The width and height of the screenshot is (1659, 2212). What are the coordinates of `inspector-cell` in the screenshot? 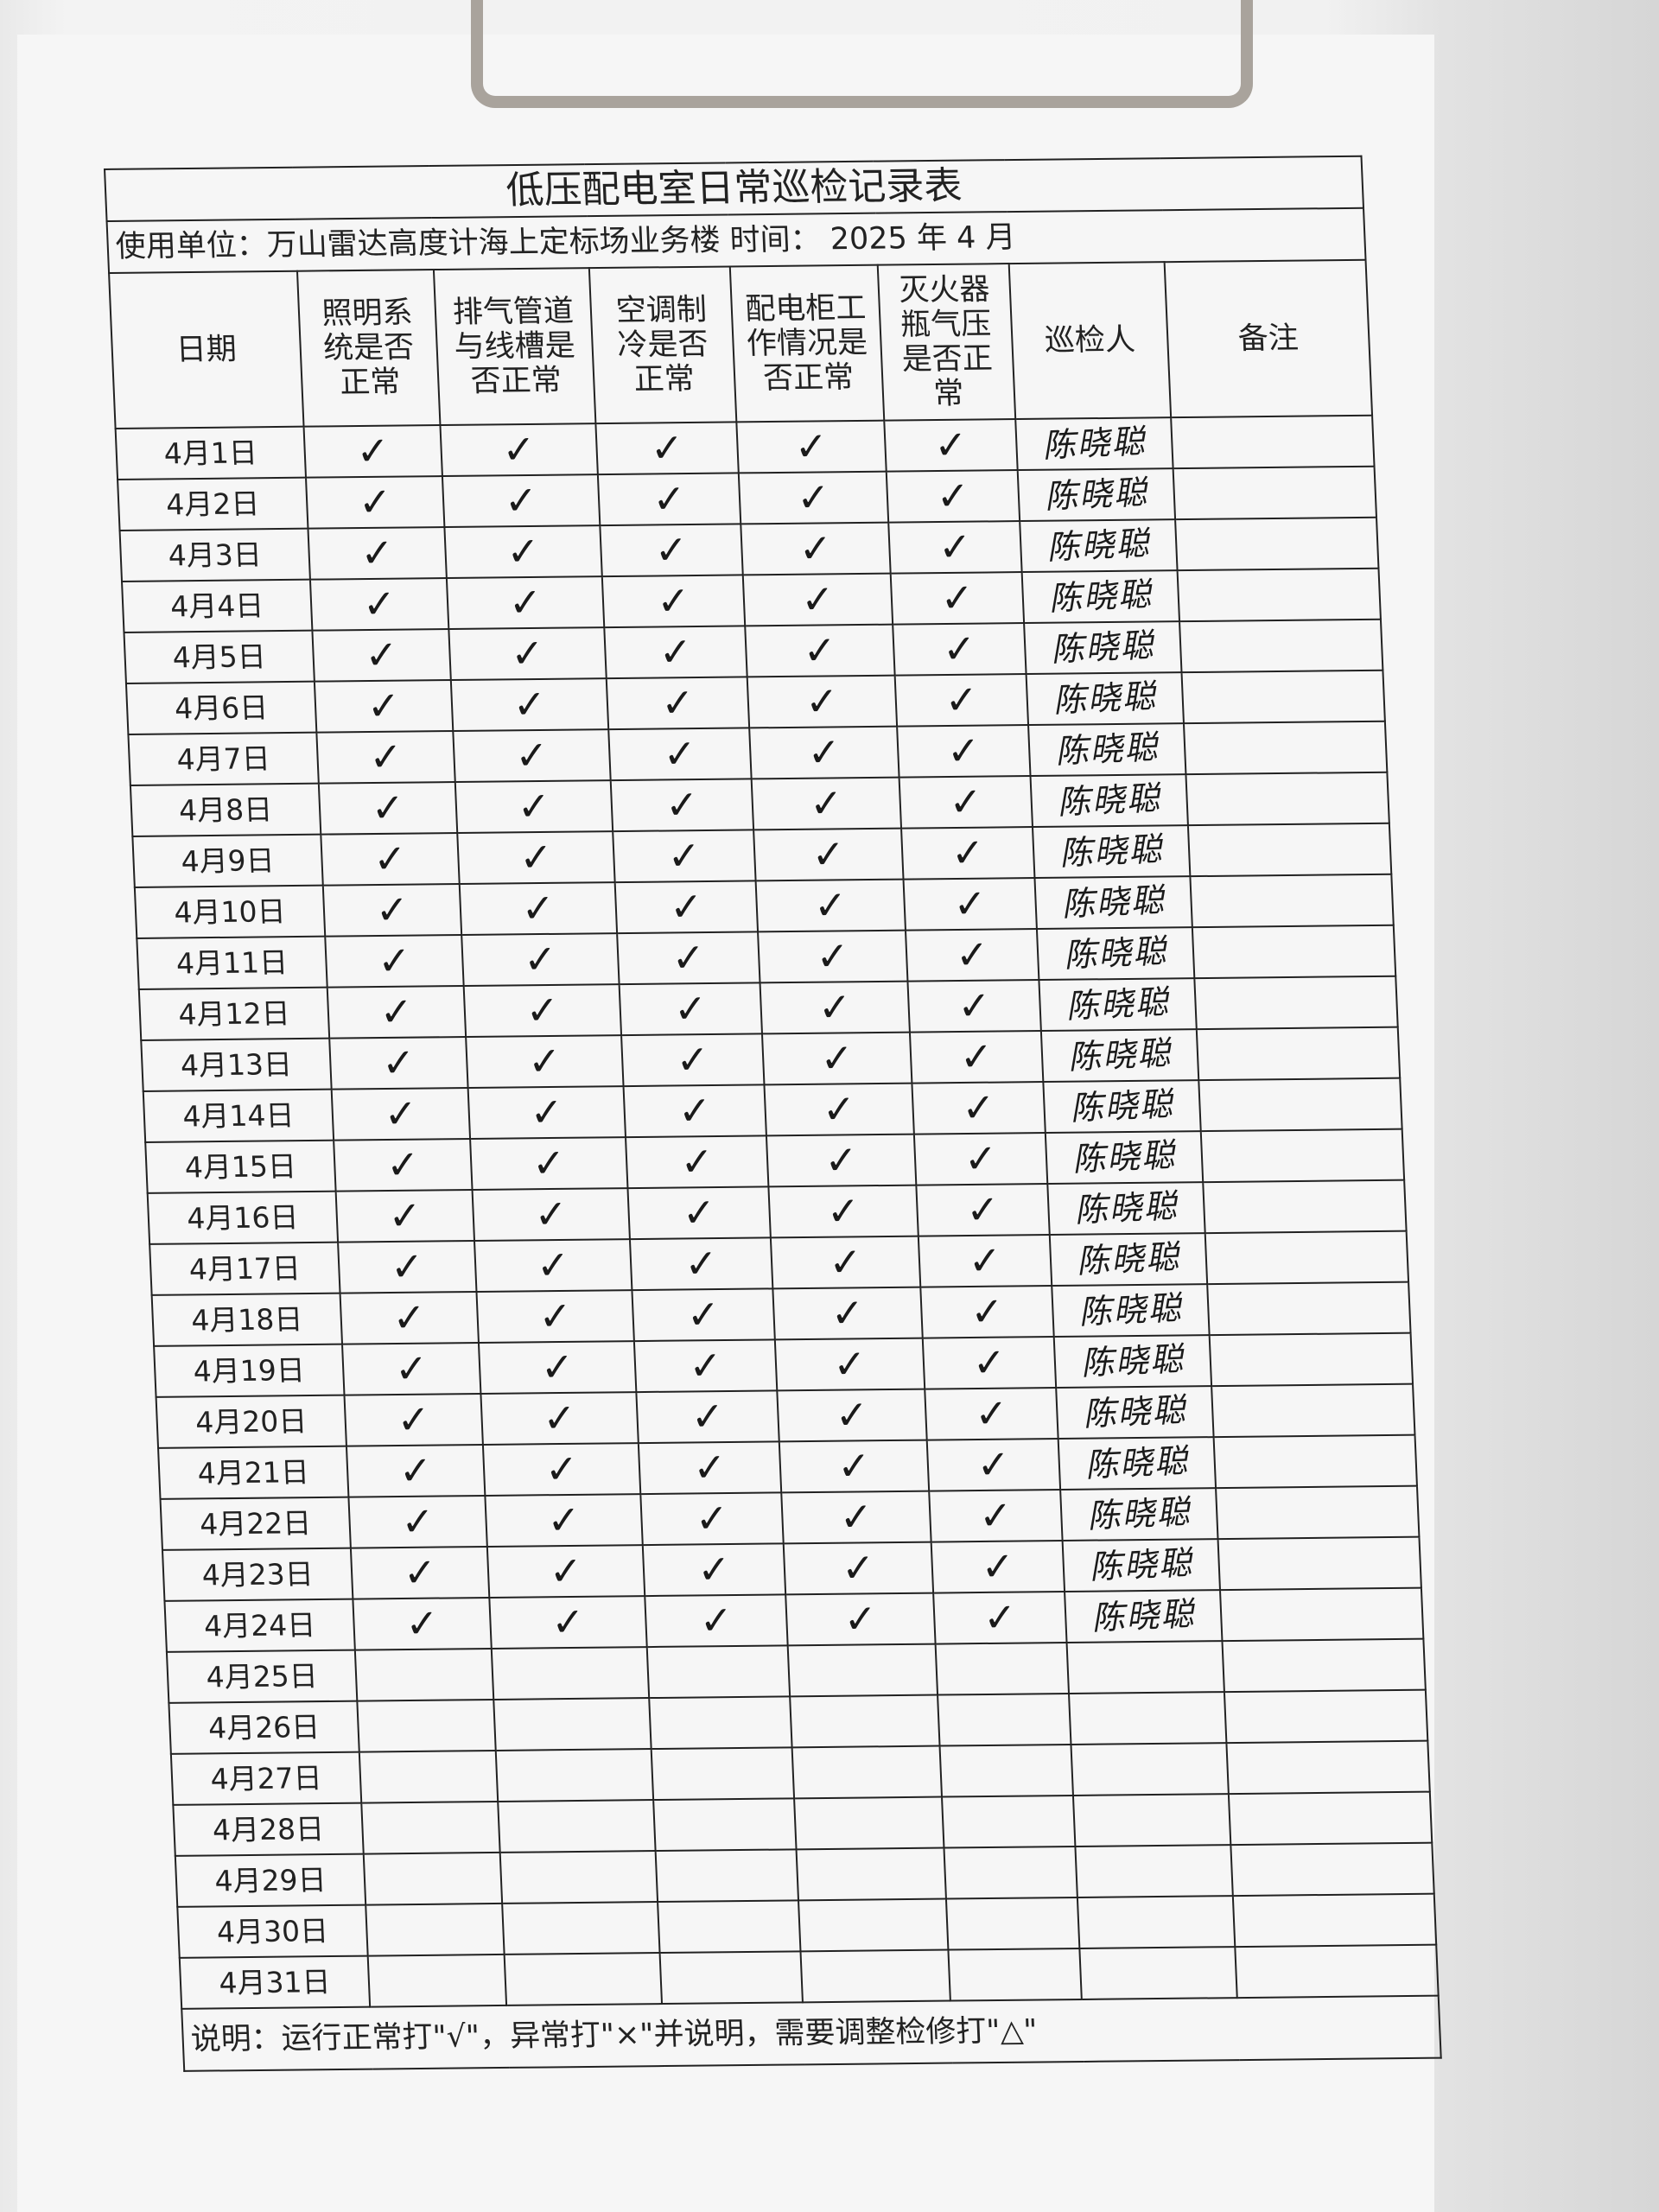 It's located at (1145, 1667).